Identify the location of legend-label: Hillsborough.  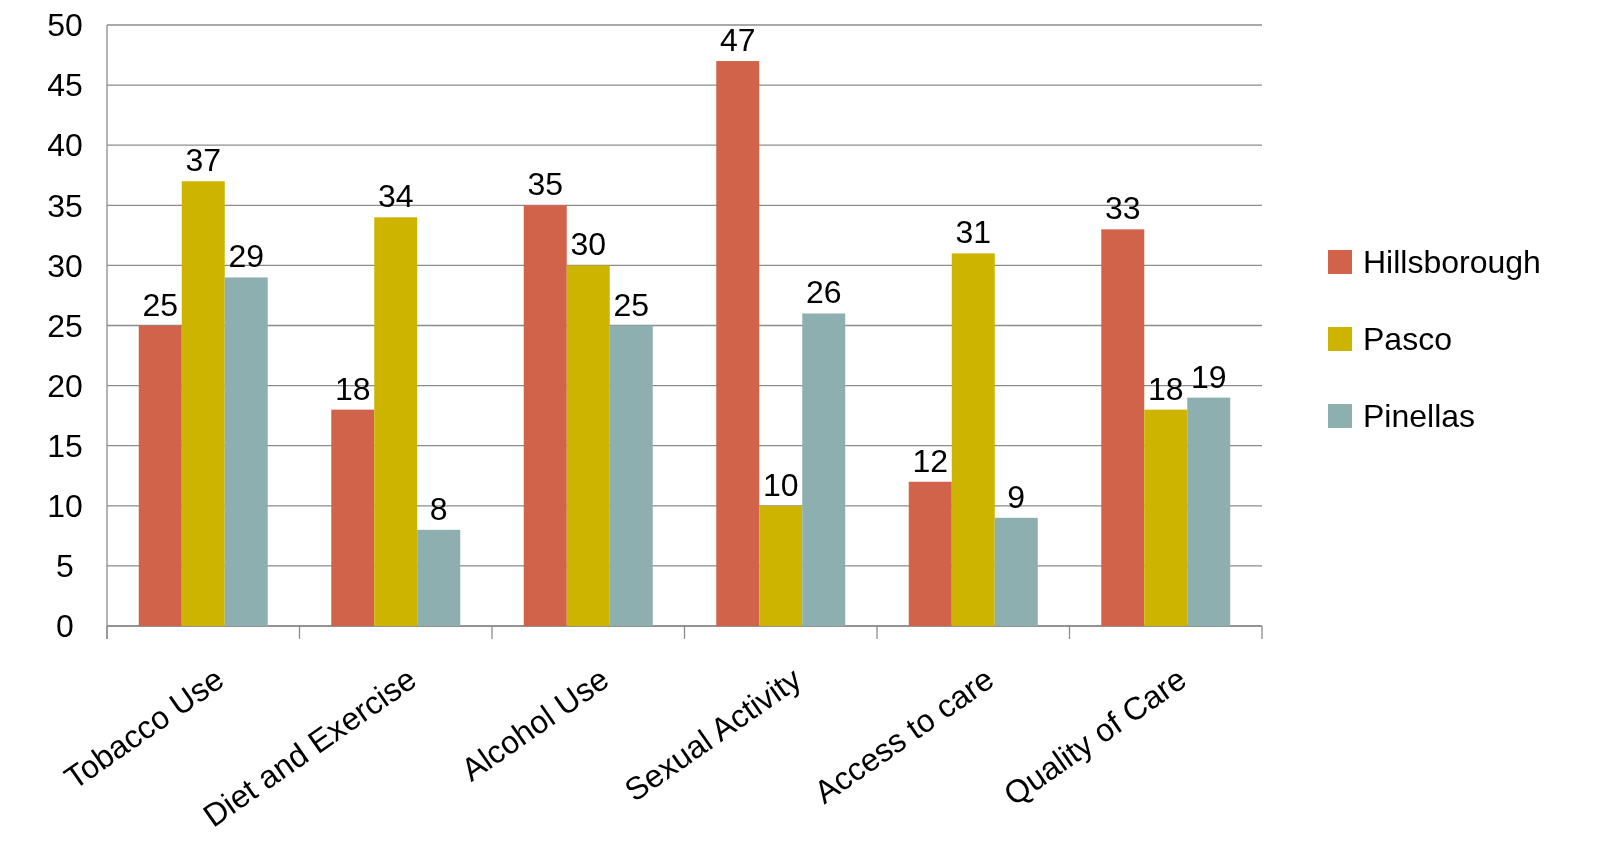
(1452, 262).